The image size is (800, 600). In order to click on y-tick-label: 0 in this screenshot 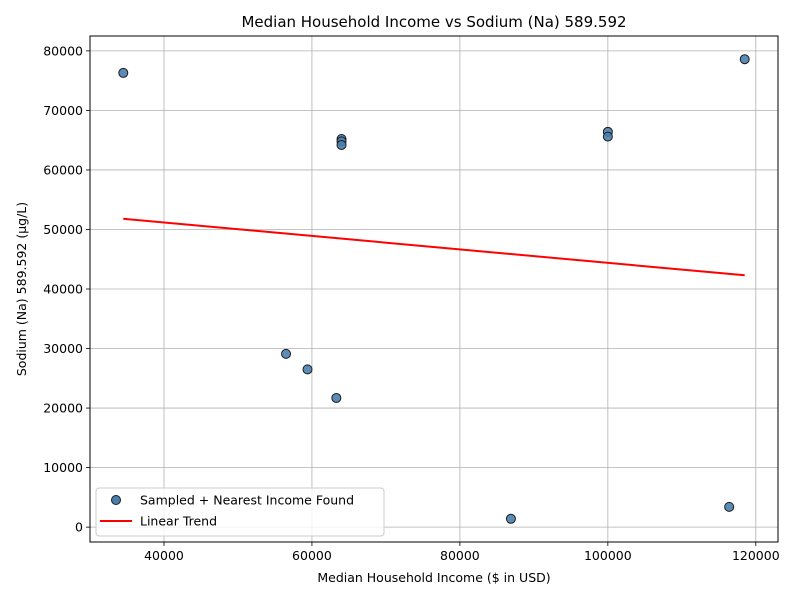, I will do `click(79, 527)`.